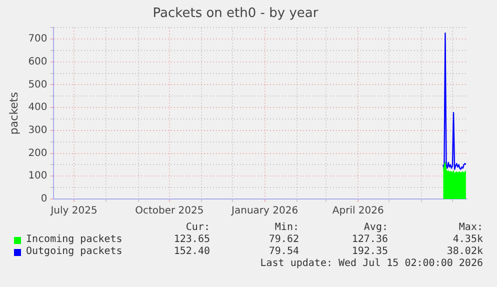 This screenshot has width=497, height=287. What do you see at coordinates (38, 130) in the screenshot?
I see `y-tick-label: 300` at bounding box center [38, 130].